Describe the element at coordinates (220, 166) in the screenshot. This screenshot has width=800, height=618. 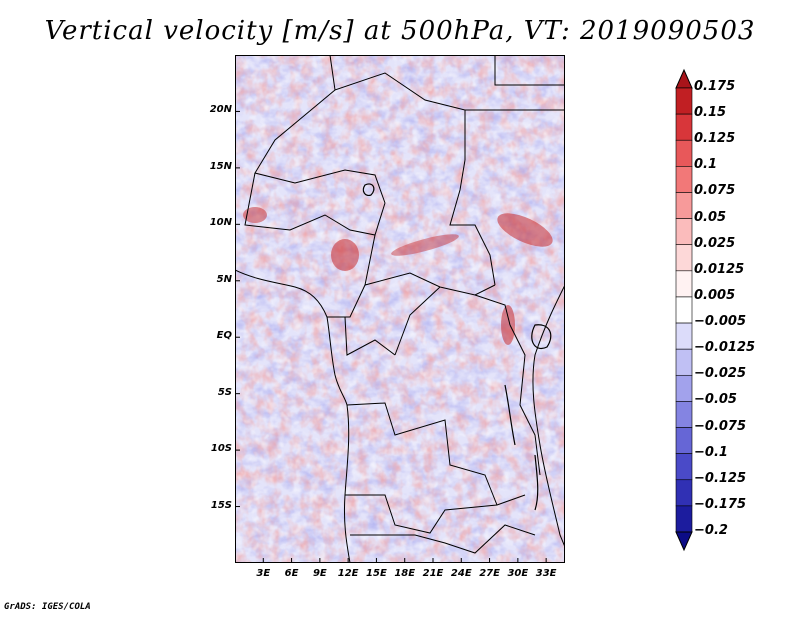
I see `lat-tick-label: 15N` at that location.